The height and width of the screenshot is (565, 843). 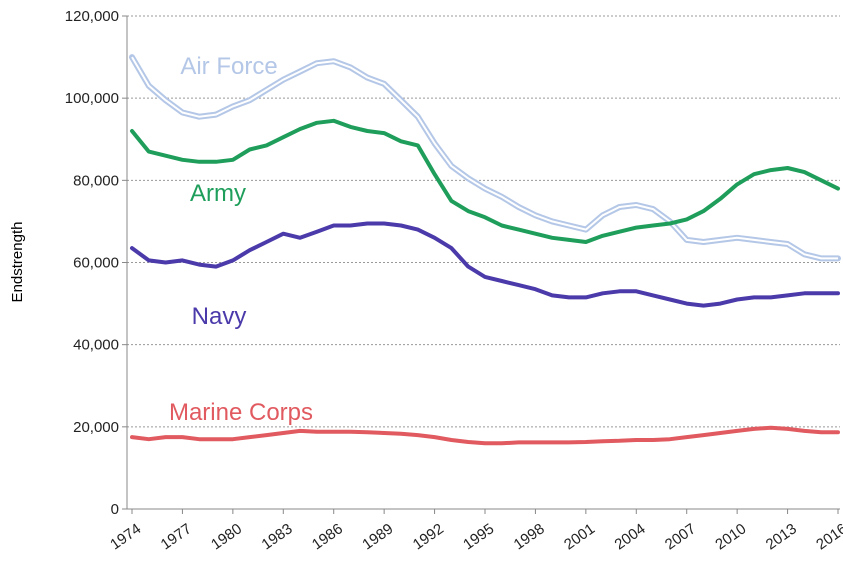 I want to click on y-tick-label: 0, so click(x=115, y=509).